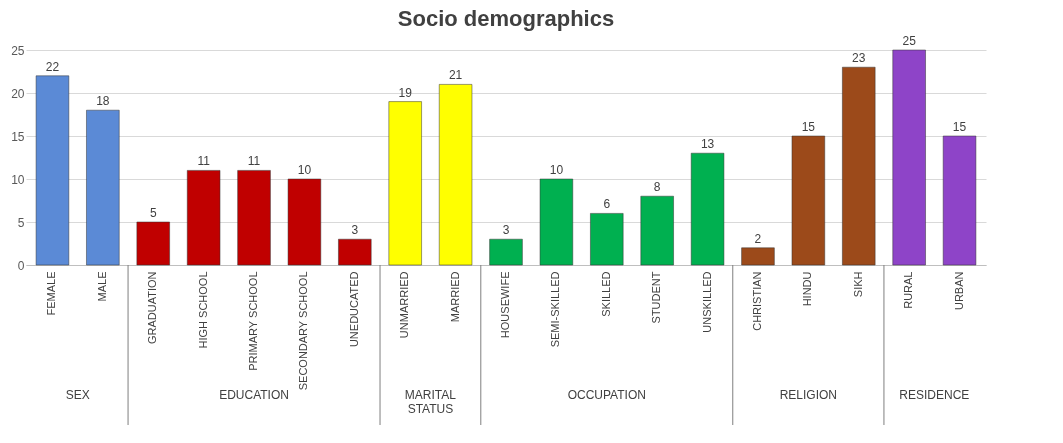  I want to click on y-tick-label: 15, so click(18, 136).